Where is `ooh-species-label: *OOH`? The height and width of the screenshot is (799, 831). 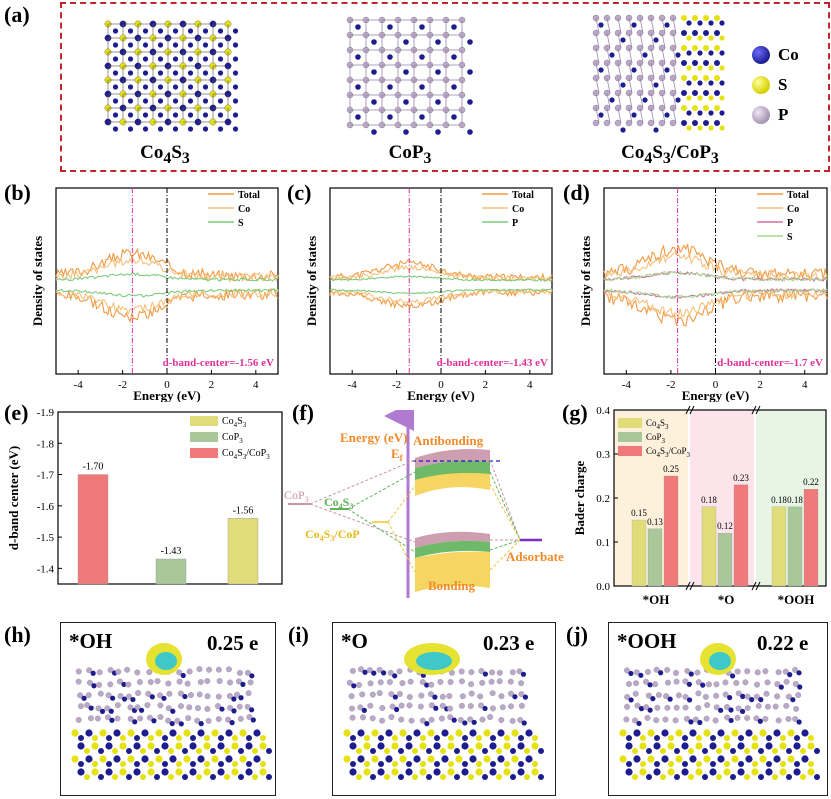
ooh-species-label: *OOH is located at coordinates (647, 641).